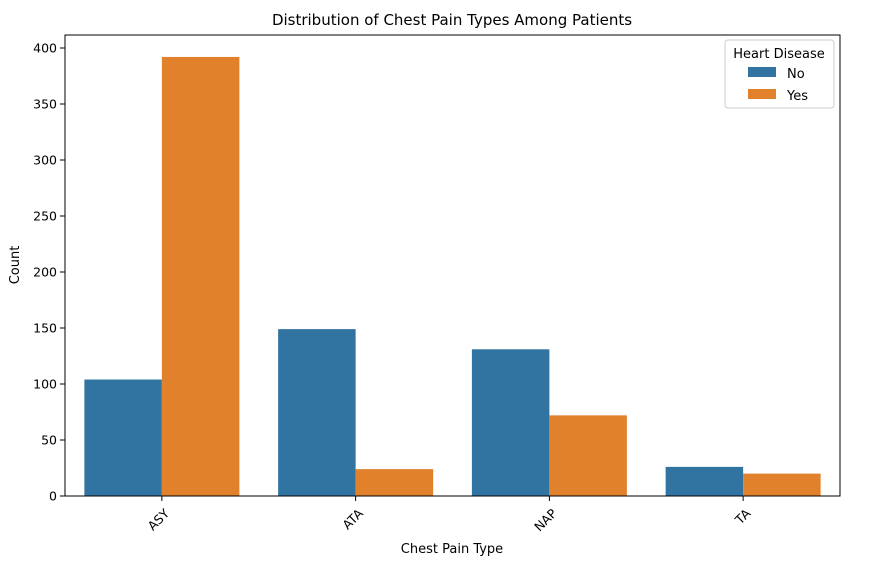 Image resolution: width=871 pixels, height=571 pixels. I want to click on y-tick-label: 200, so click(45, 271).